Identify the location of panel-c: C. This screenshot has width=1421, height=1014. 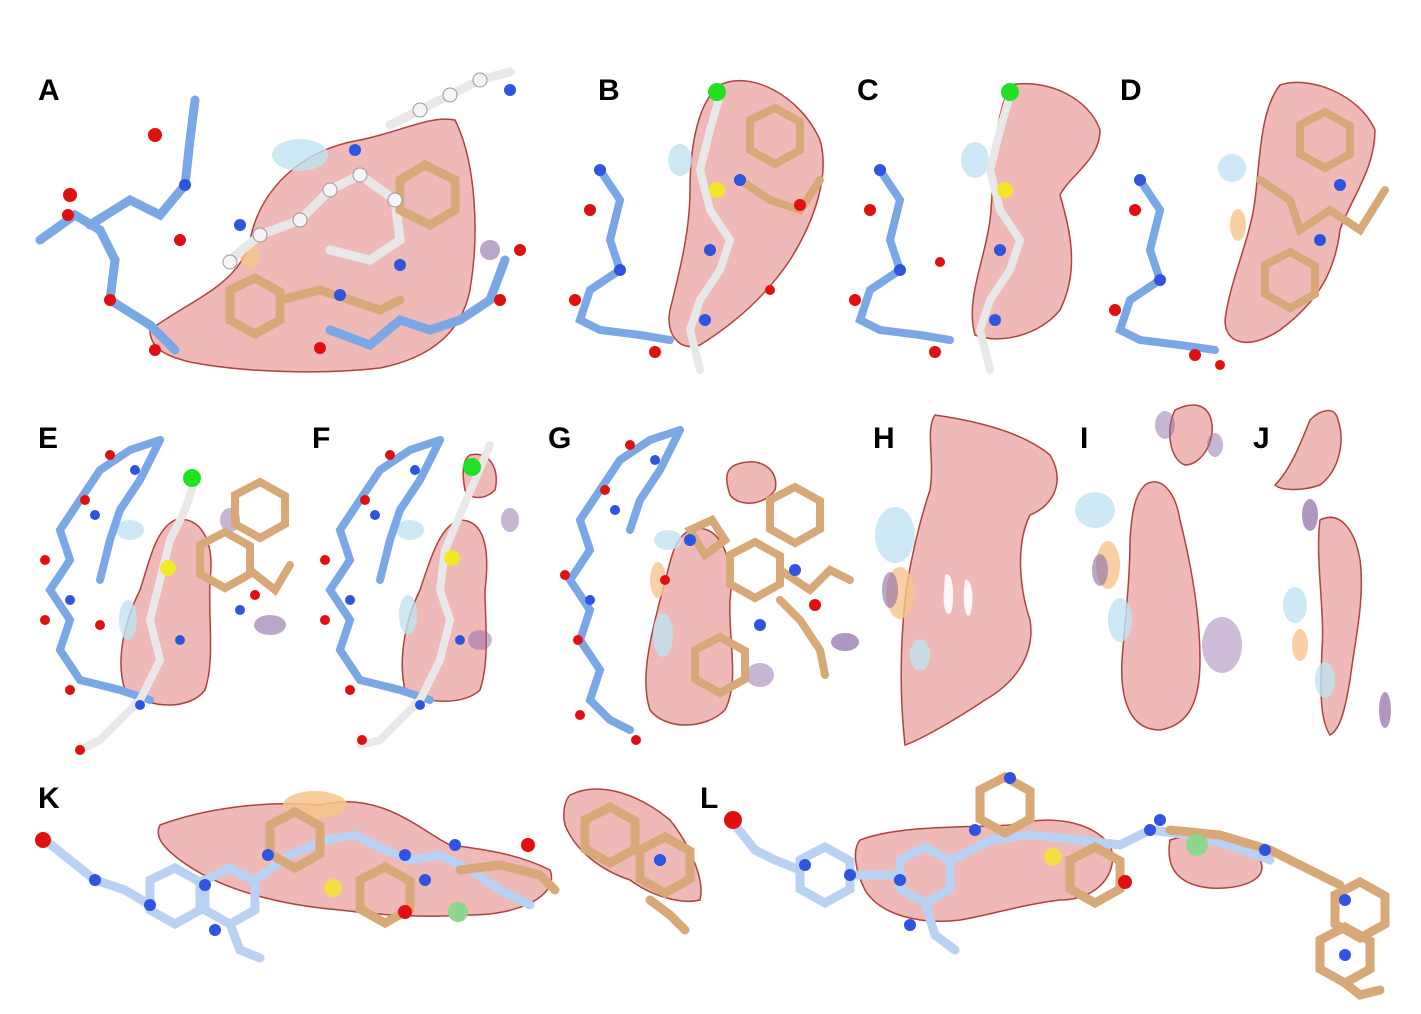
(975, 224).